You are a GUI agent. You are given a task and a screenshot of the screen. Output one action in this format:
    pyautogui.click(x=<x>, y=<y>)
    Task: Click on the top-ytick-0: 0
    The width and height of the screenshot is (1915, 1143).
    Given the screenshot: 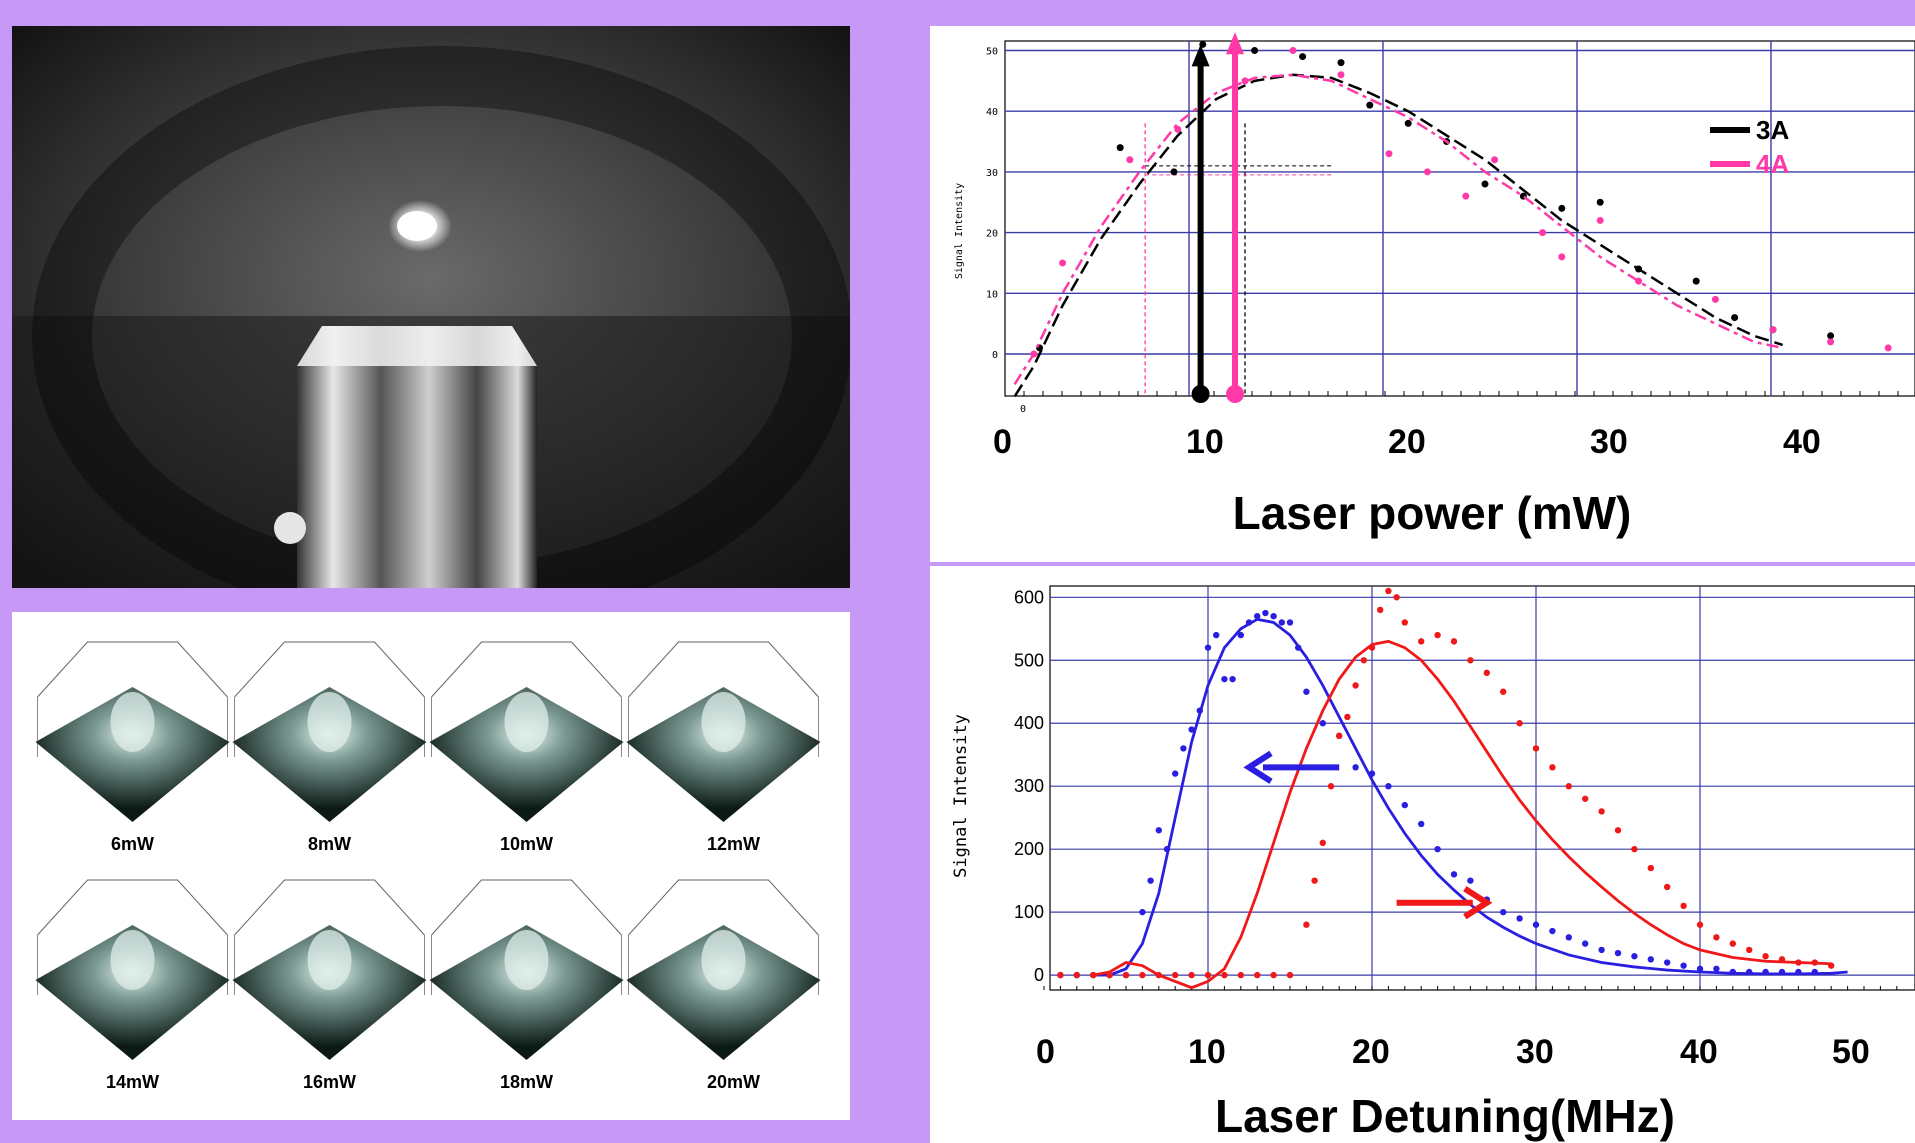 What is the action you would take?
    pyautogui.click(x=995, y=355)
    